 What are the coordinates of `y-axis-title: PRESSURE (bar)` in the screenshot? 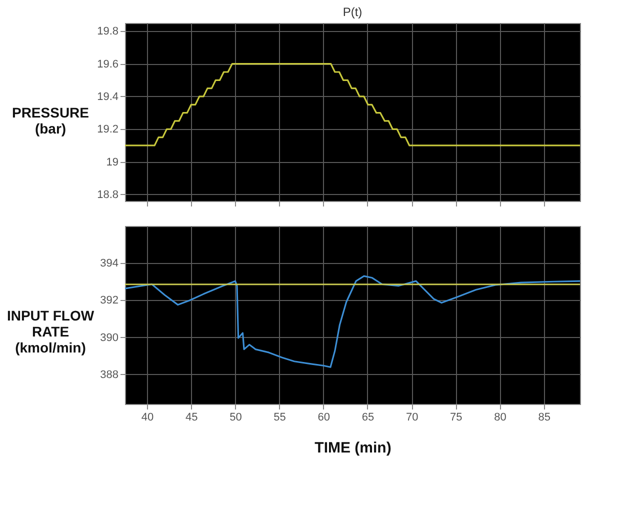 It's located at (51, 120).